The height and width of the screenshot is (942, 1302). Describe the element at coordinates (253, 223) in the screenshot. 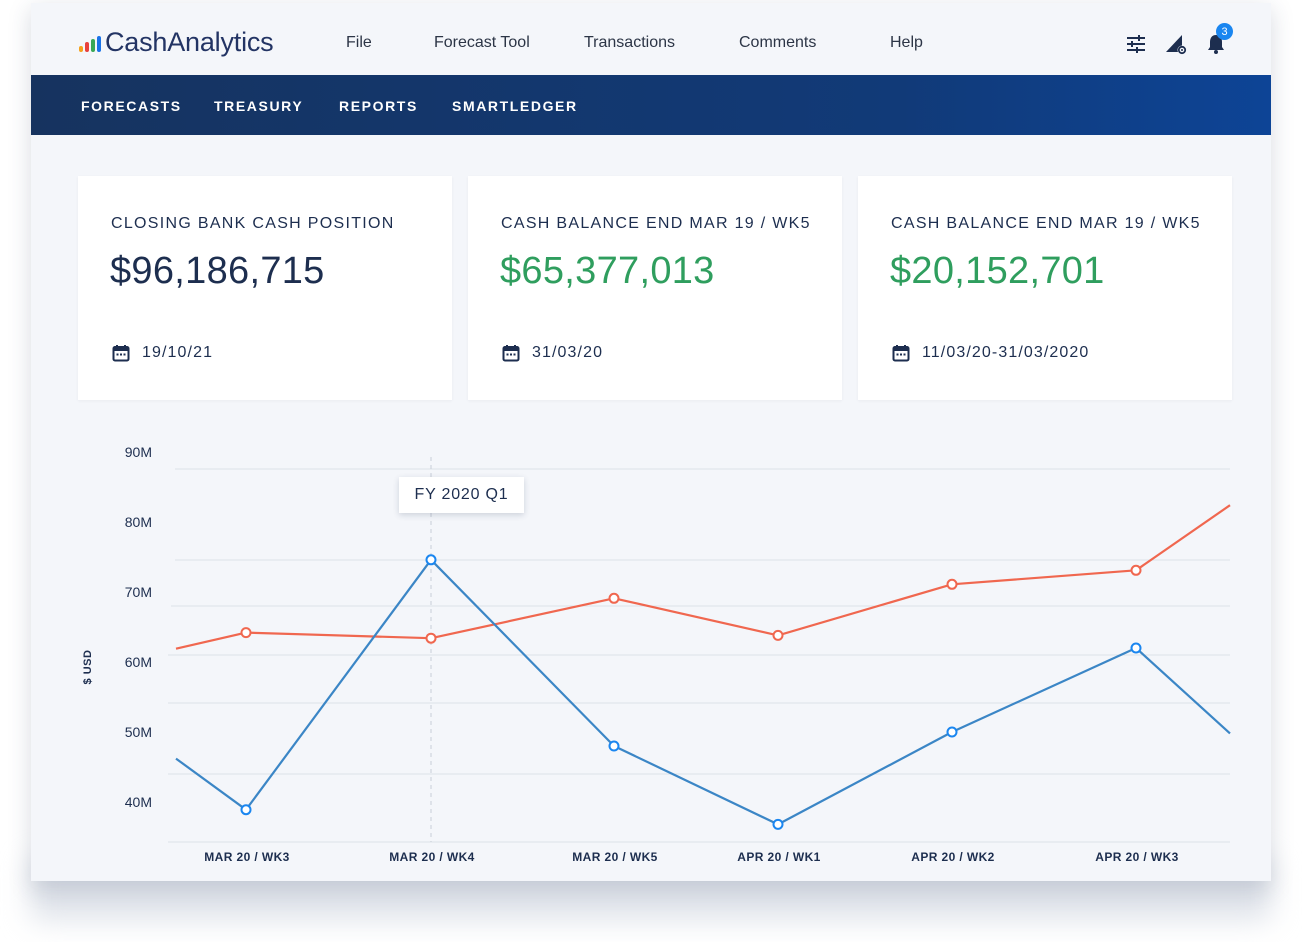

I see `card-label: CLOSING BANK CASH POSITION` at that location.